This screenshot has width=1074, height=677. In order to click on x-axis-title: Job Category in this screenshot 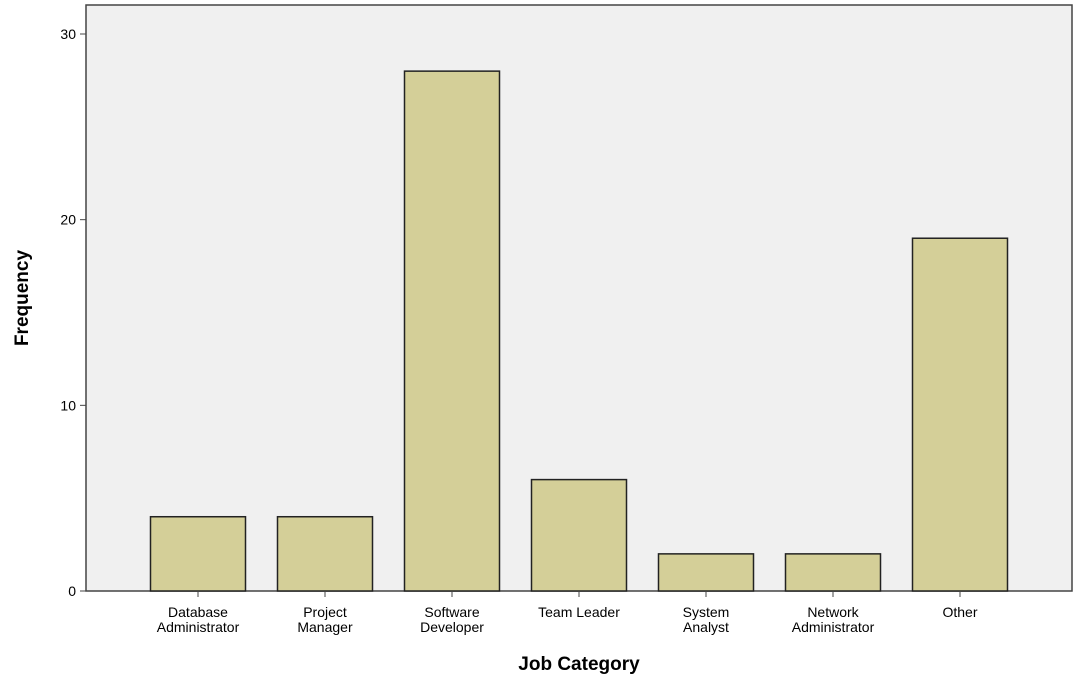, I will do `click(579, 664)`.